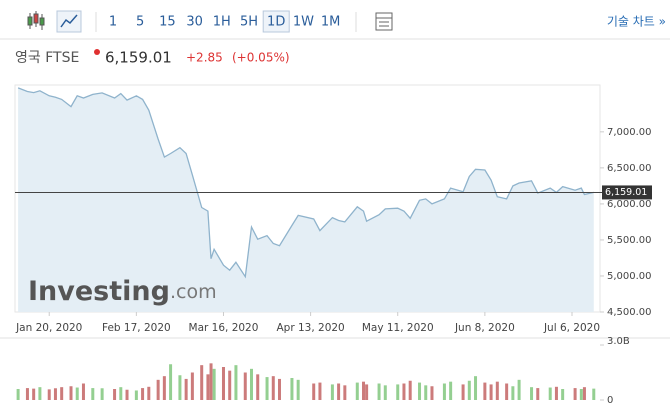 The image size is (670, 420). Describe the element at coordinates (224, 328) in the screenshot. I see `x-tick-label: Mar 16, 2020` at that location.